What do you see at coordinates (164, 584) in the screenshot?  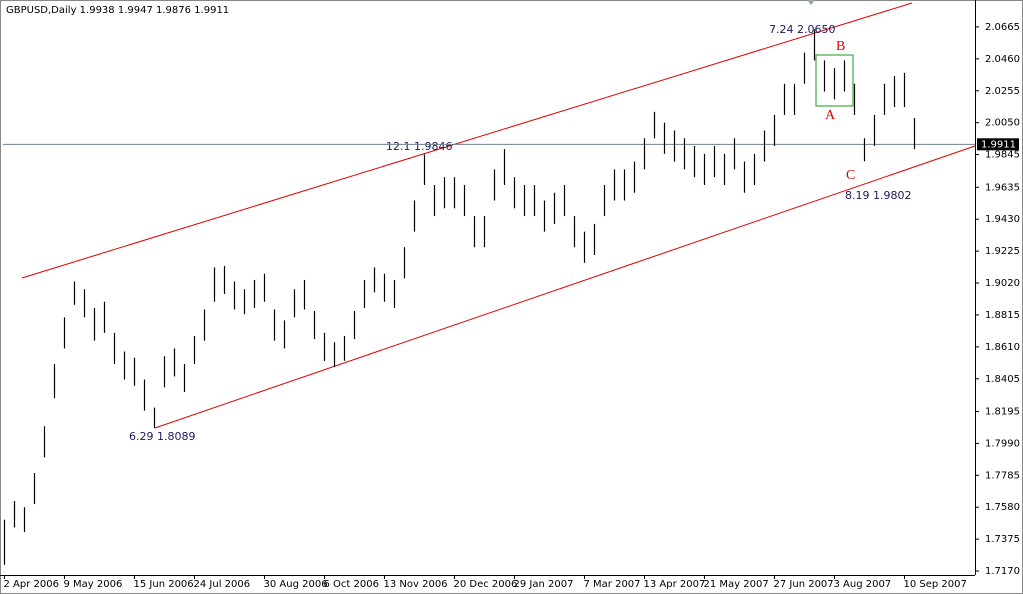 I see `x-tick-label: 15 Jun 2006` at bounding box center [164, 584].